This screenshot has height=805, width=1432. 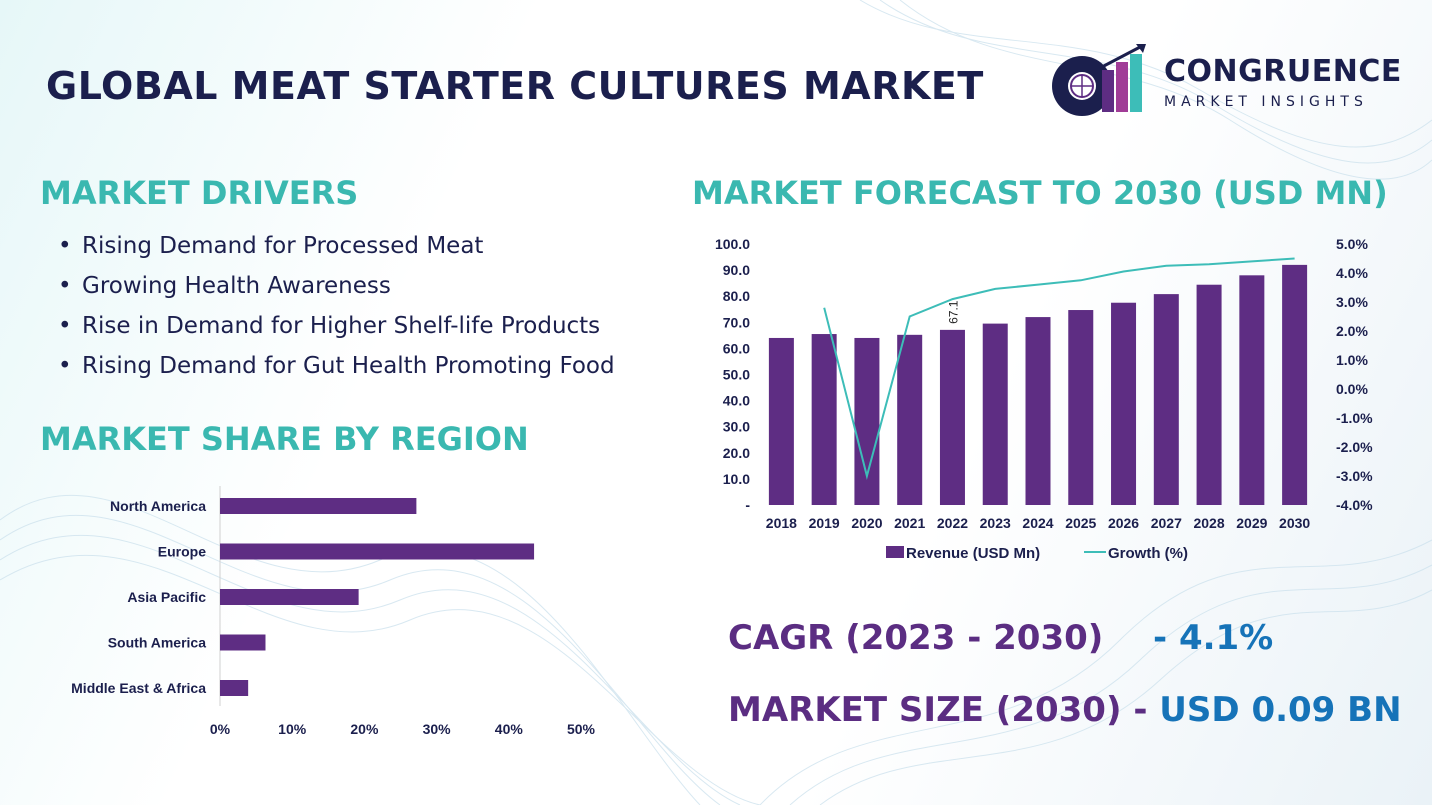 I want to click on driver-text: Growing Health Awareness, so click(x=236, y=286).